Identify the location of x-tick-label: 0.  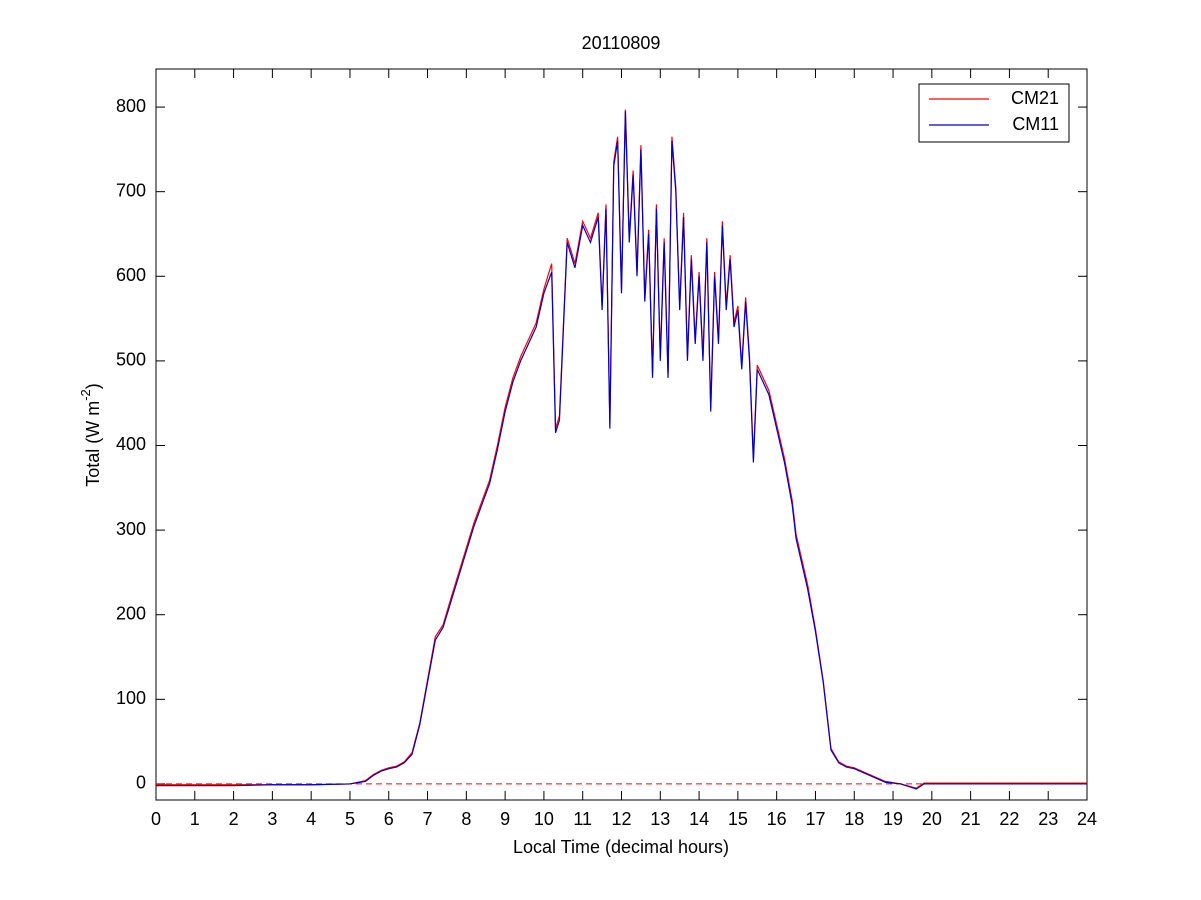
(156, 819).